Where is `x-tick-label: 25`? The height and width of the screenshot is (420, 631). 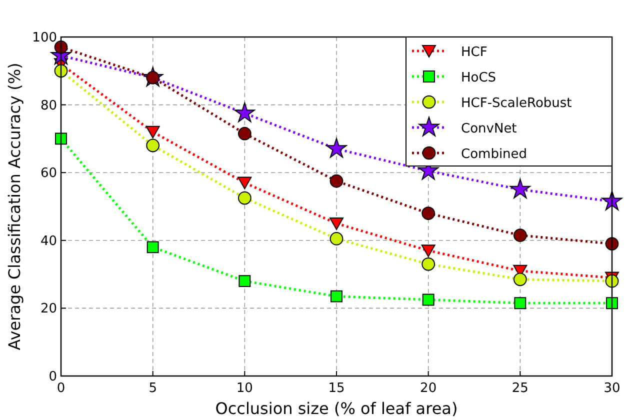 x-tick-label: 25 is located at coordinates (520, 388).